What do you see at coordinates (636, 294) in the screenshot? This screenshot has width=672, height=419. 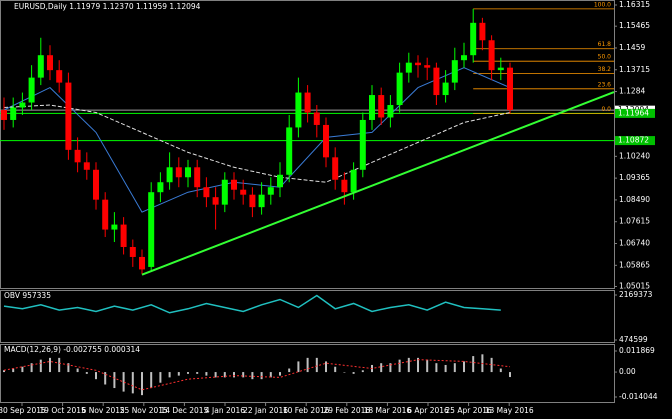 I see `y-tick-label: 2169373` at bounding box center [636, 294].